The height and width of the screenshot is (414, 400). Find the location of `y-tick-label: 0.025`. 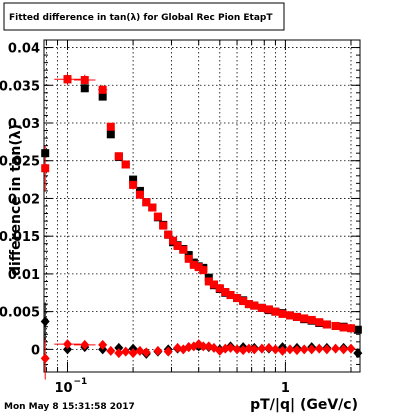

y-tick-label: 0.025 is located at coordinates (20, 162).